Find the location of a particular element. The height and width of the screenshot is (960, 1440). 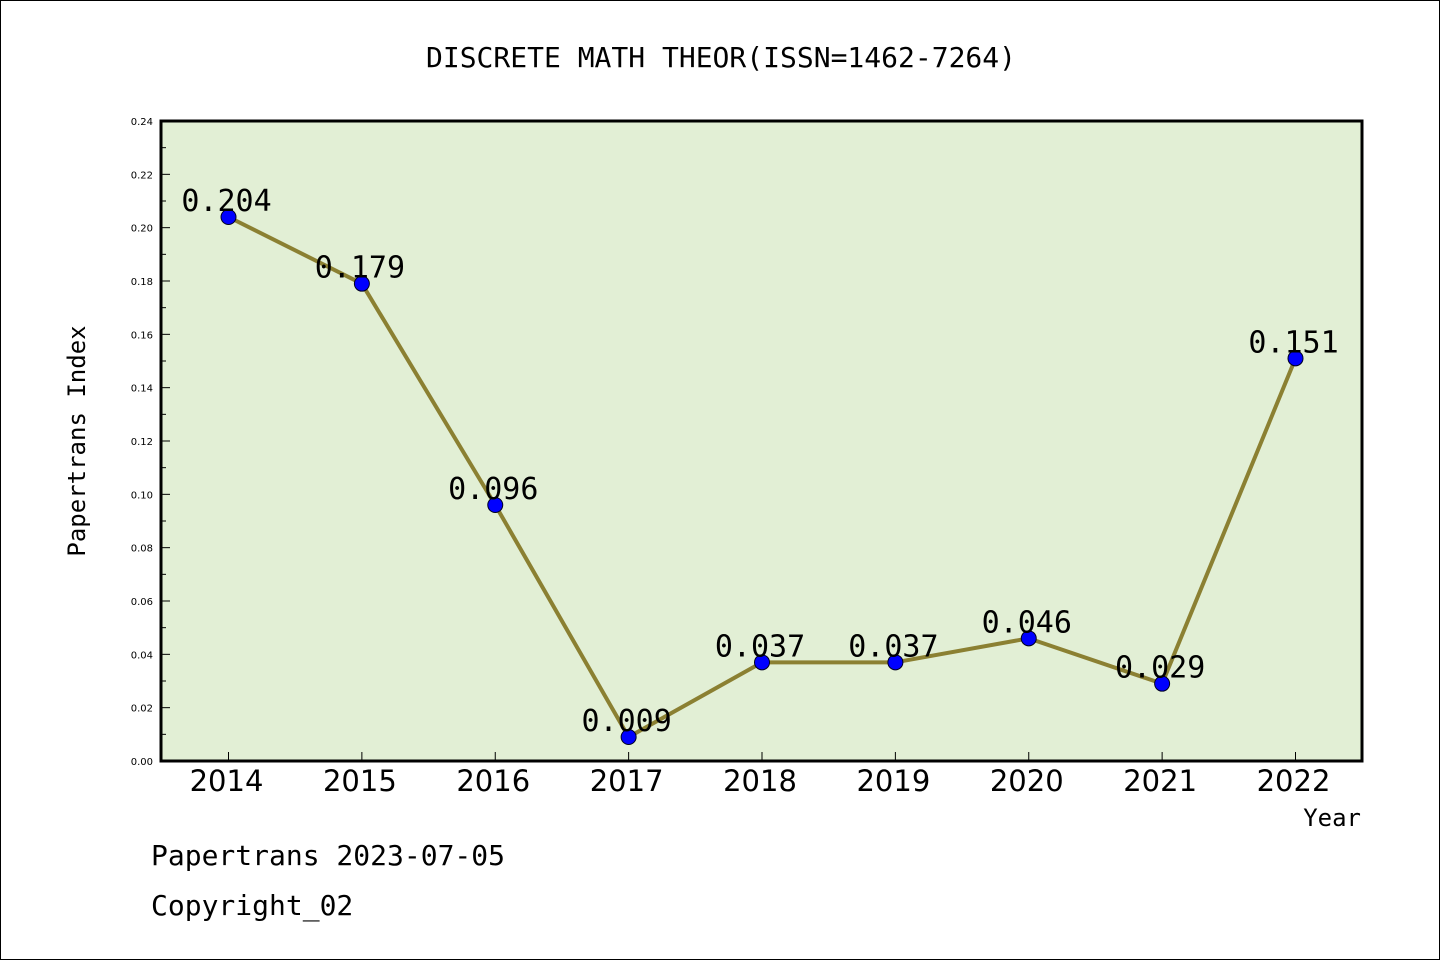

y-tick-label: 0.20 is located at coordinates (142, 229).